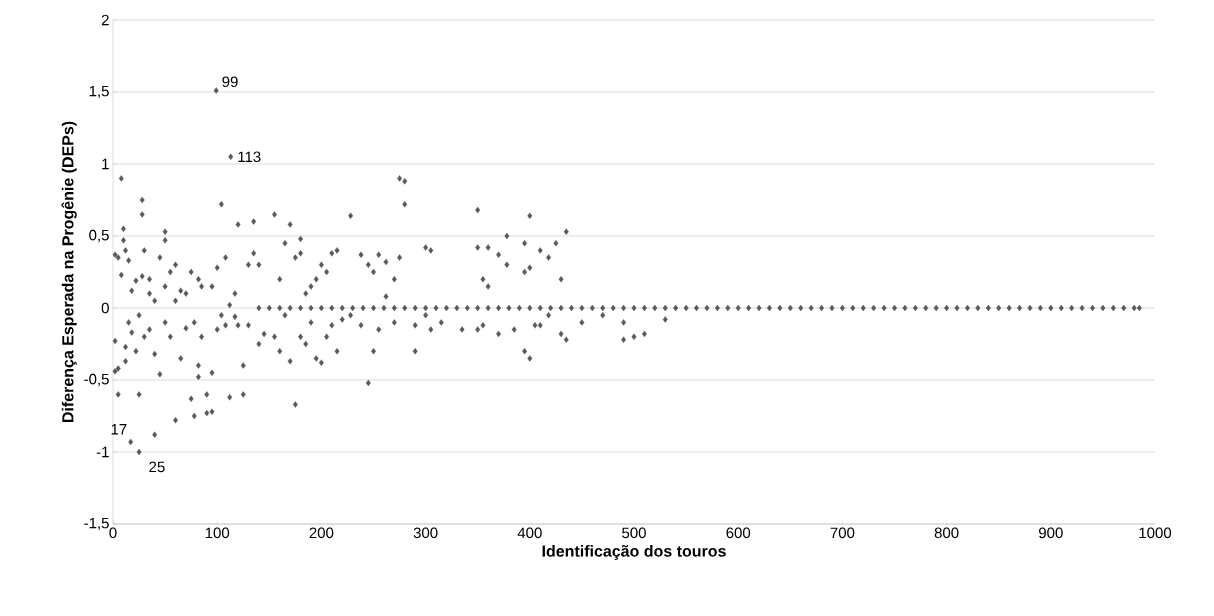 The width and height of the screenshot is (1214, 616). What do you see at coordinates (321, 533) in the screenshot?
I see `x-tick-label: 200` at bounding box center [321, 533].